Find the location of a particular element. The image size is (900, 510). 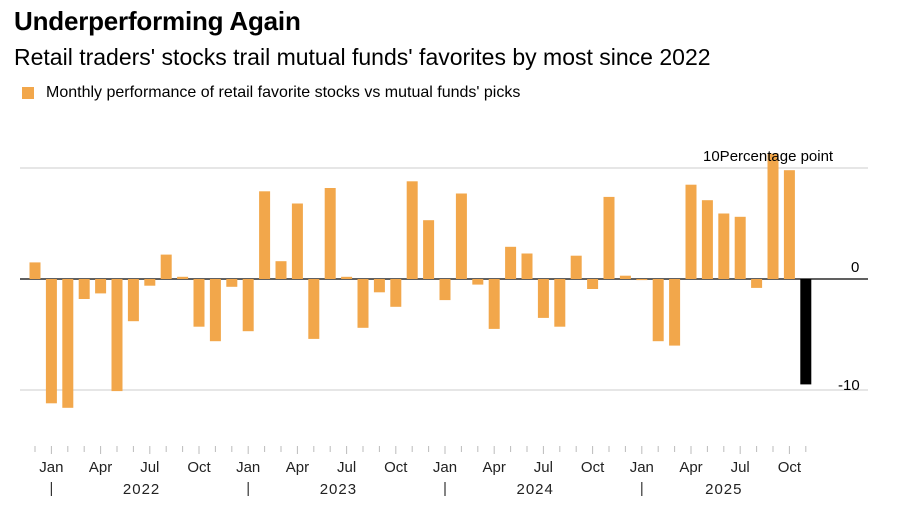

bar-latest is located at coordinates (806, 332).